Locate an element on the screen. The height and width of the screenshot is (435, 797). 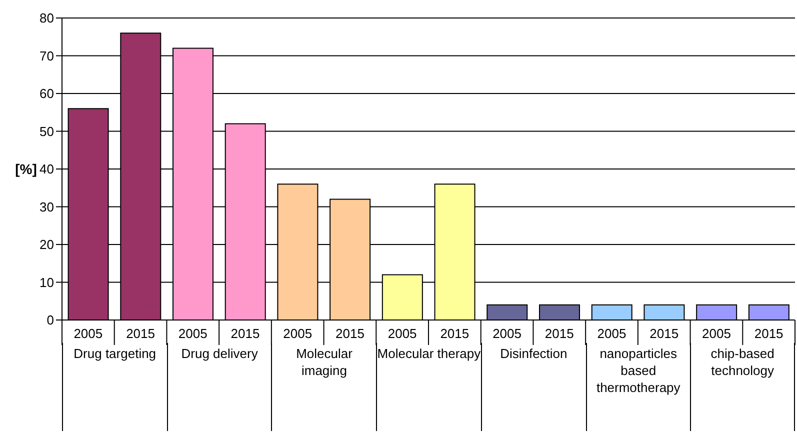
y-axis-title: [%] is located at coordinates (26, 169).